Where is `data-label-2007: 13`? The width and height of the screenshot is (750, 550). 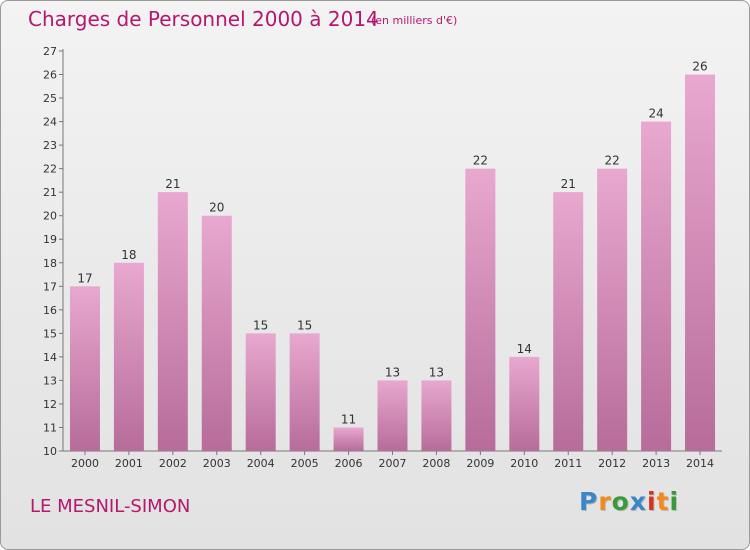 data-label-2007: 13 is located at coordinates (392, 372).